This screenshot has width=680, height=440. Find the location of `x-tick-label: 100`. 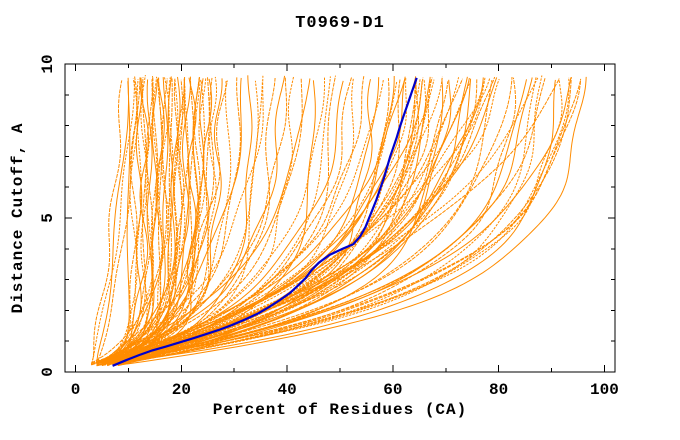

x-tick-label: 100 is located at coordinates (604, 390).